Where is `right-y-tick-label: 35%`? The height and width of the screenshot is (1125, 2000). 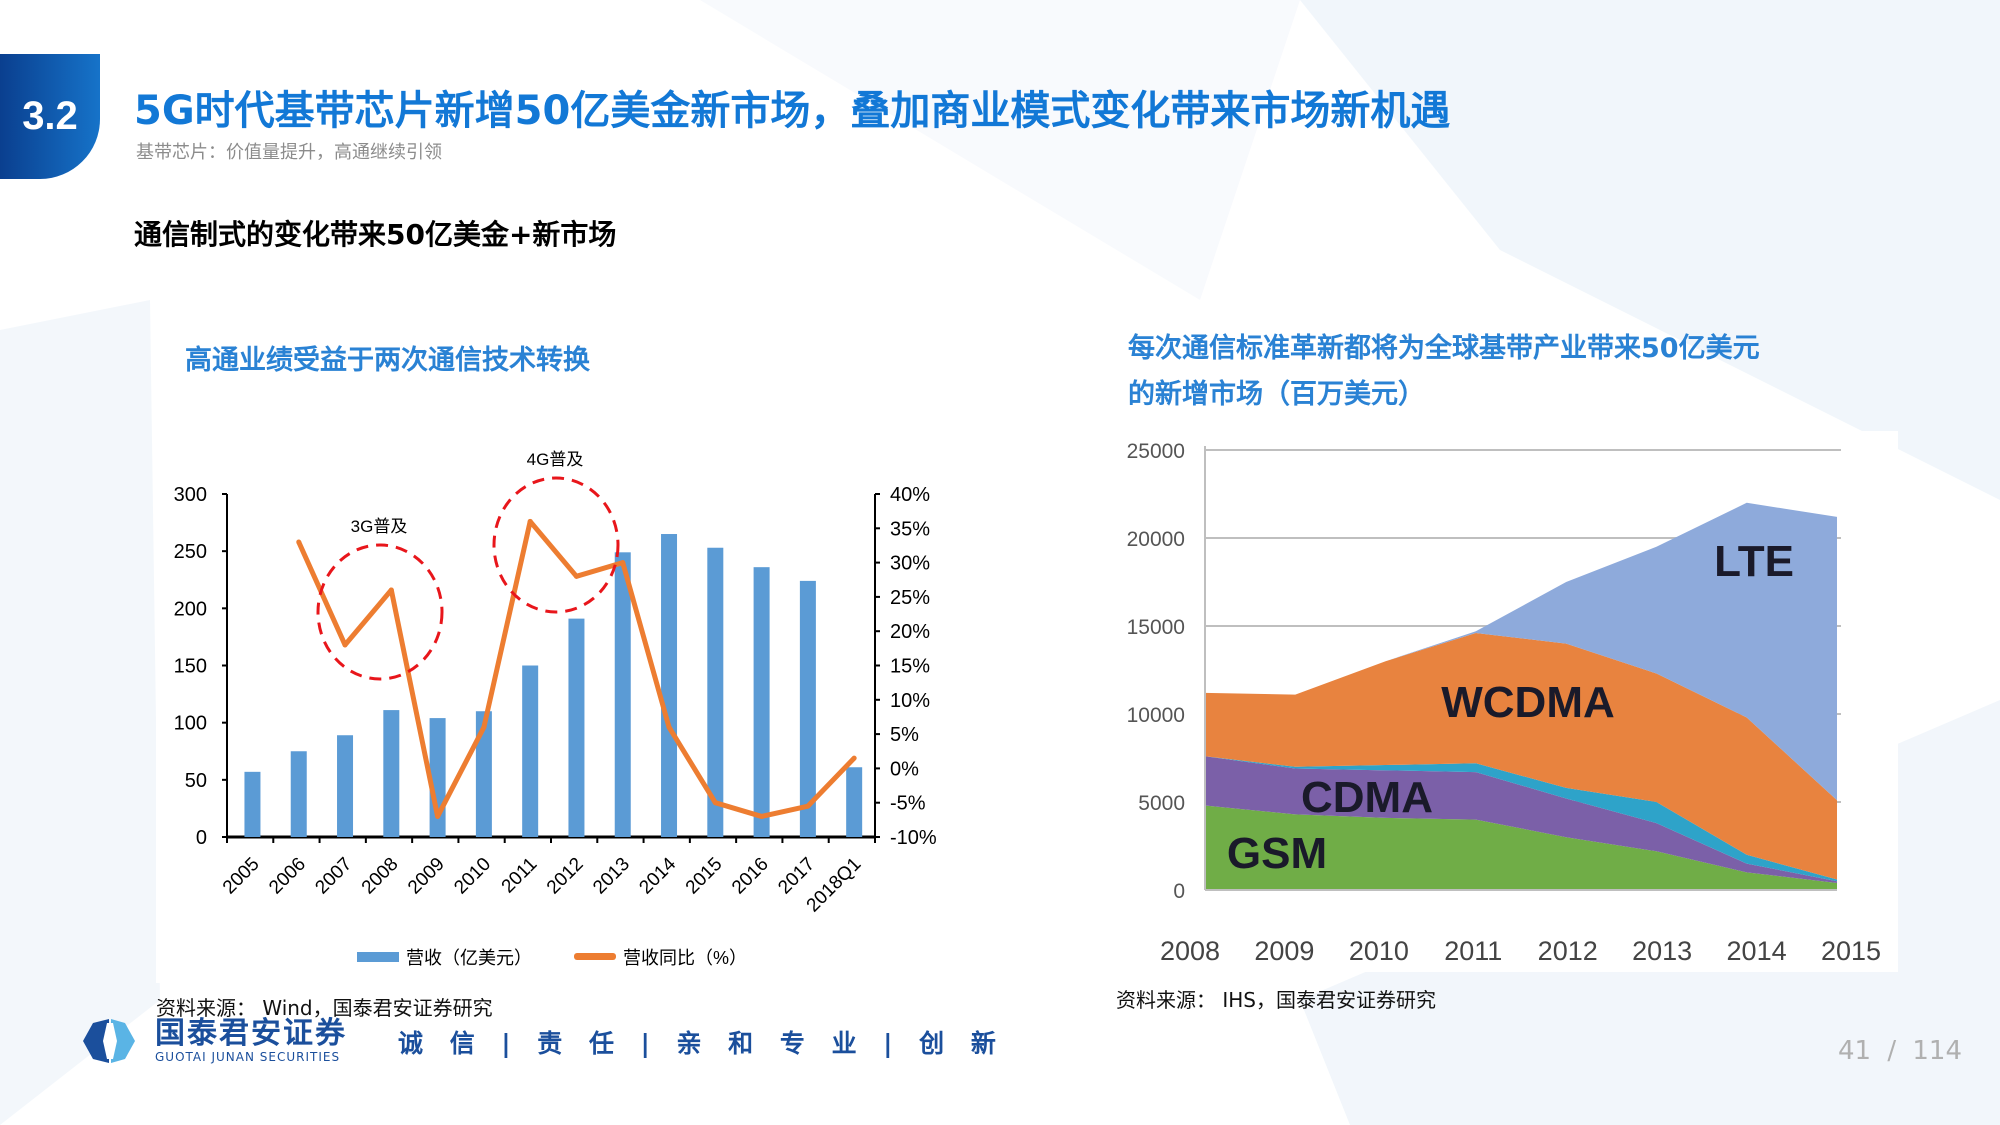
right-y-tick-label: 35% is located at coordinates (910, 529).